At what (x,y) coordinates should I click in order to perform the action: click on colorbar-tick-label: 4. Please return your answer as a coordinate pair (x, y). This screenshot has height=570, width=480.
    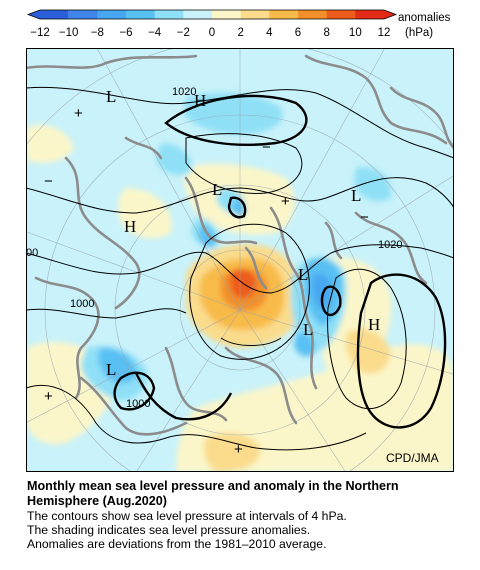
    Looking at the image, I should click on (269, 33).